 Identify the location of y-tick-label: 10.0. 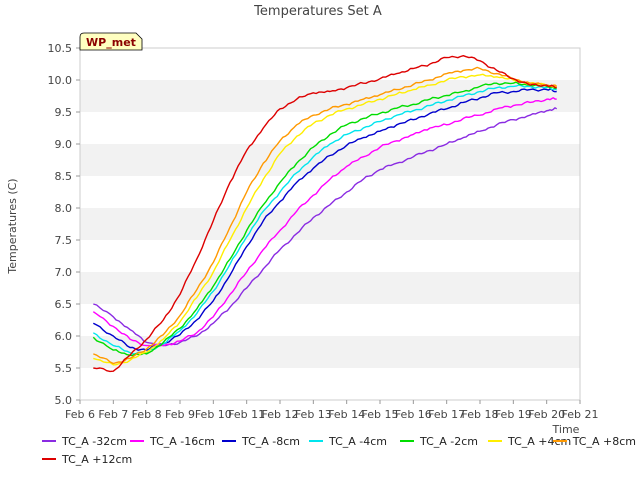
(60, 80).